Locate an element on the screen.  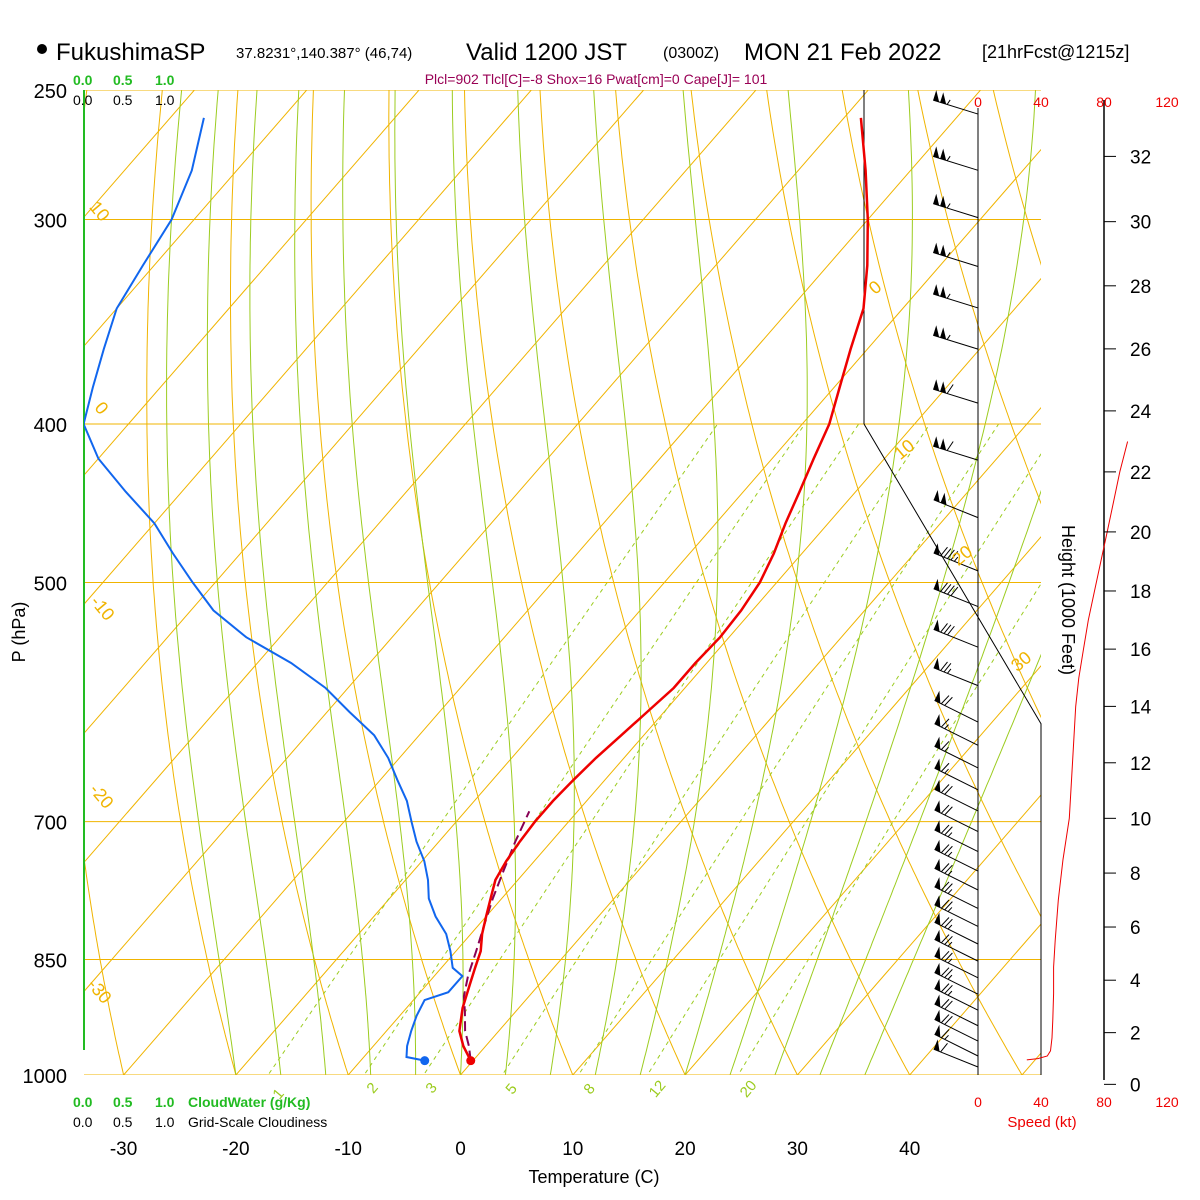
cloud-scale-bottom-black-2: 1.0 is located at coordinates (165, 1122).